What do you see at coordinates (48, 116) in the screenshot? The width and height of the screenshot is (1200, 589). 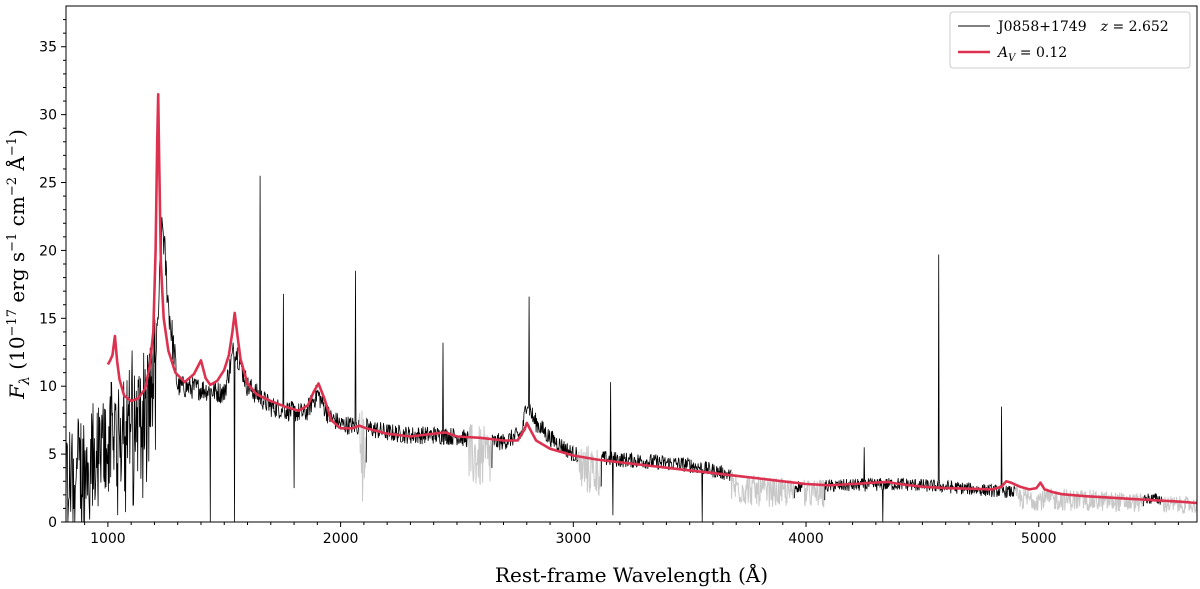 I see `y-tick-label: 30` at bounding box center [48, 116].